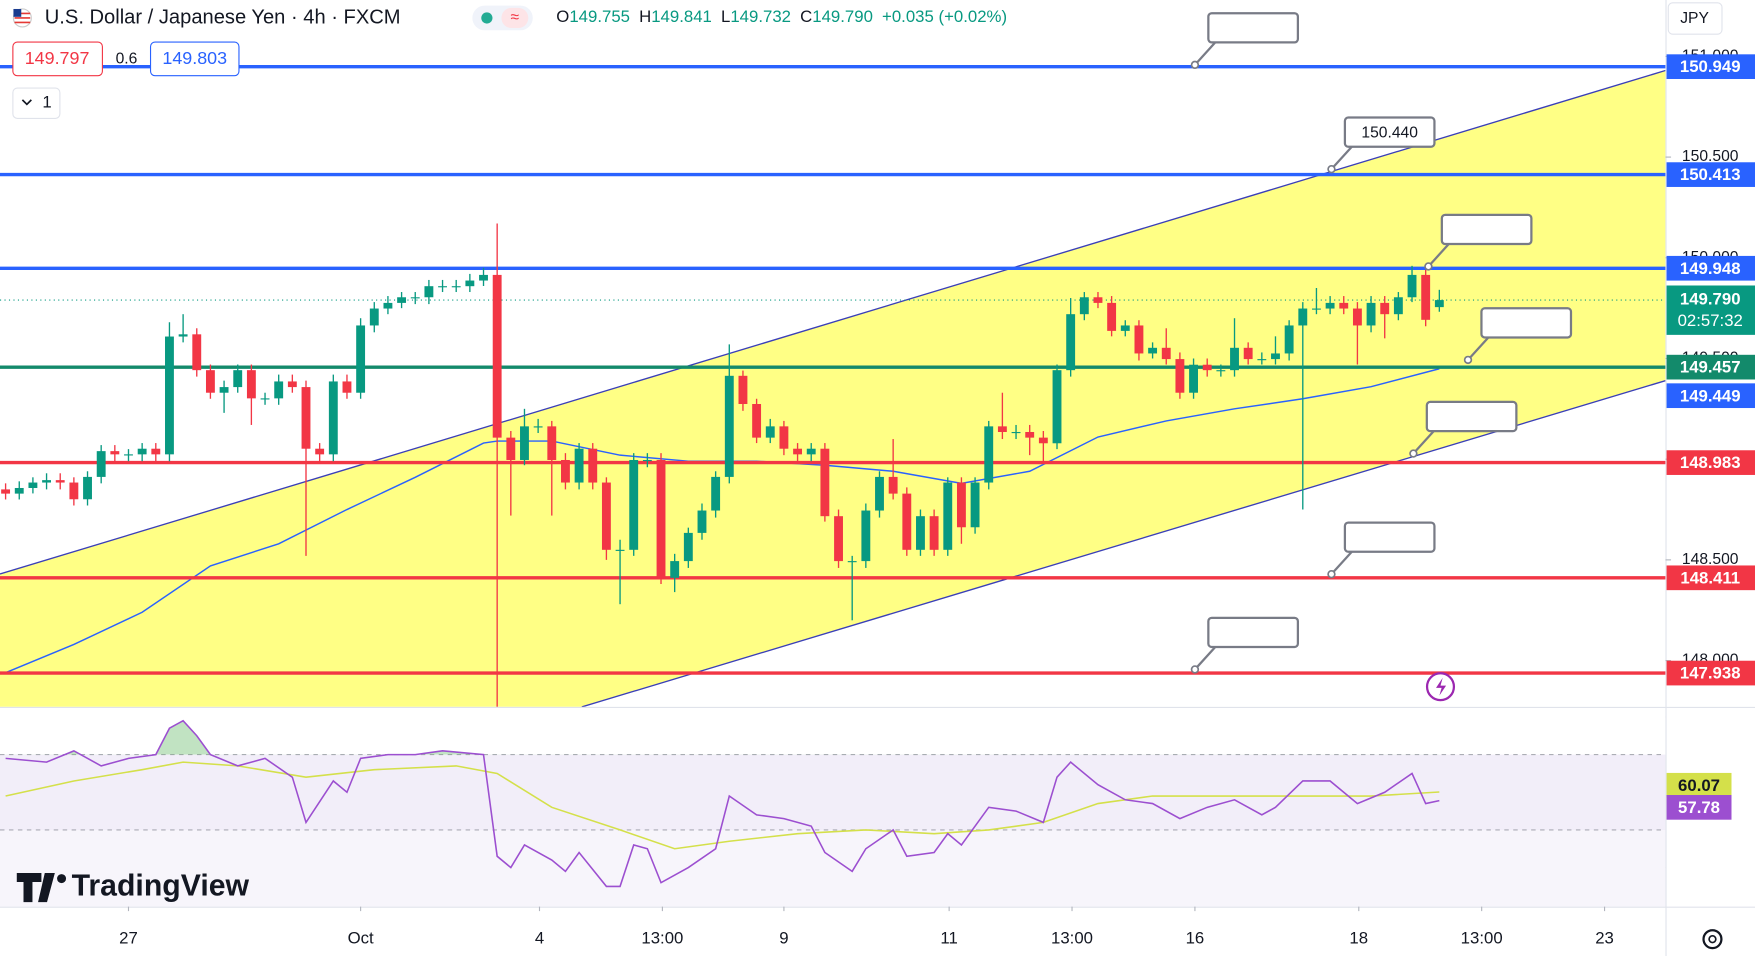 This screenshot has height=956, width=1755. I want to click on buy-price: 149.803, so click(194, 58).